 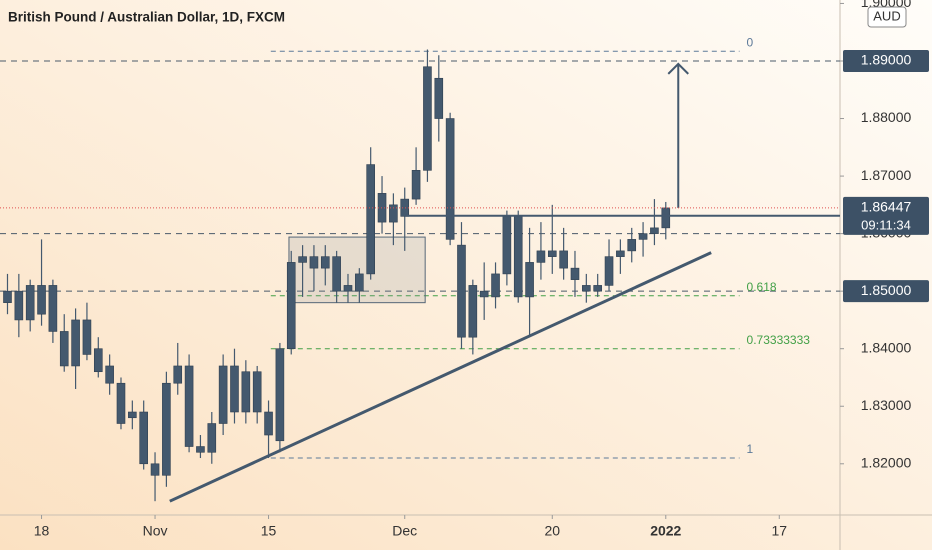 What do you see at coordinates (886, 462) in the screenshot?
I see `y-tick-label: 1.82000` at bounding box center [886, 462].